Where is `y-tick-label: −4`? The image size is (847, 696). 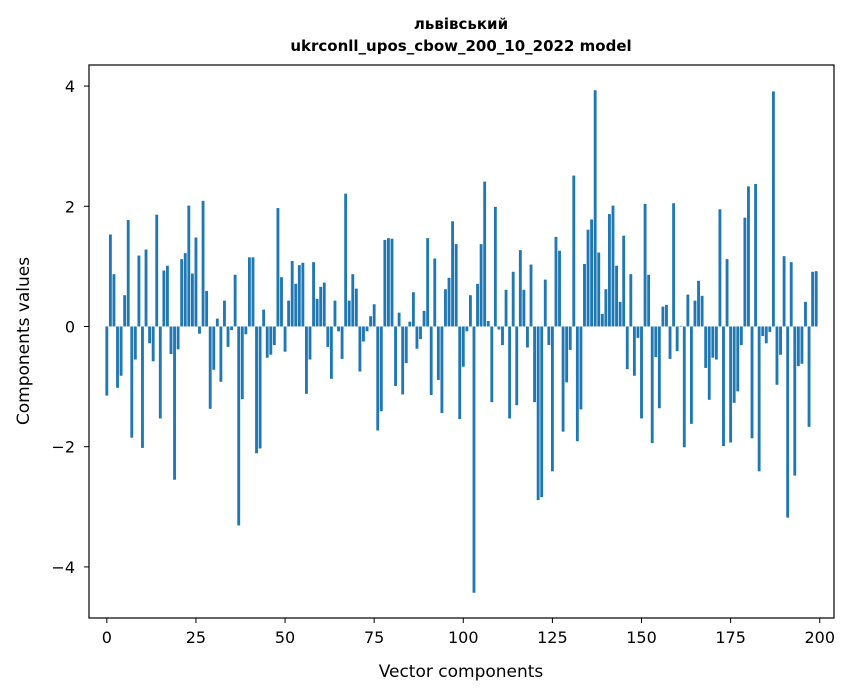
y-tick-label: −4 is located at coordinates (63, 567).